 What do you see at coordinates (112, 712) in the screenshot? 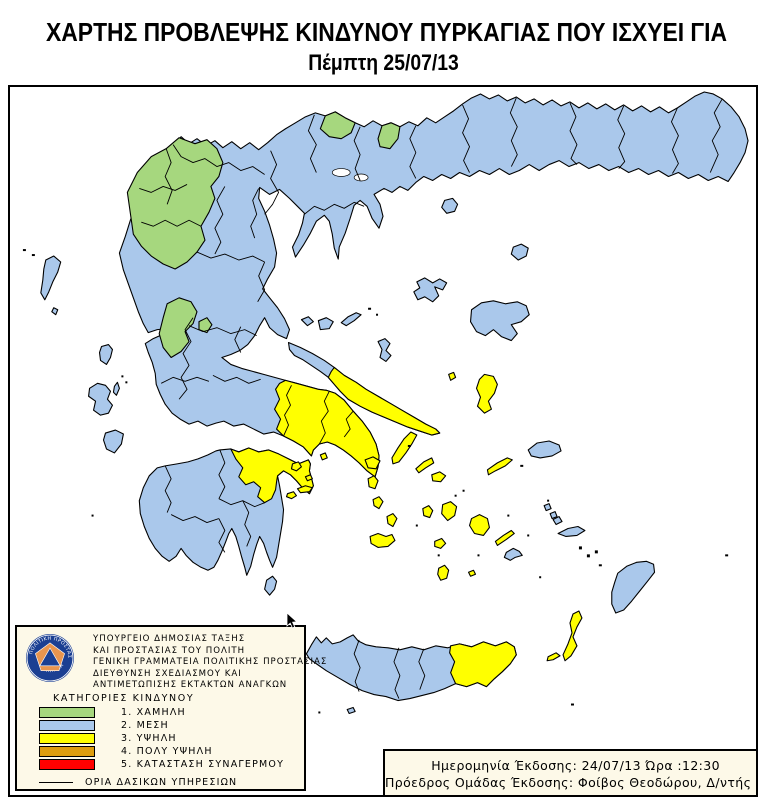
I see `legend-item-low: 1. ΧΑΜΗΛΗ` at bounding box center [112, 712].